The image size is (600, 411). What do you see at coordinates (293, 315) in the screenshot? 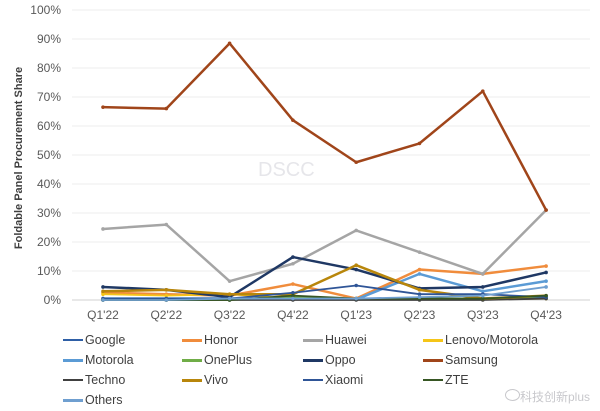
I see `x-tick-label: Q4'22` at bounding box center [293, 315].